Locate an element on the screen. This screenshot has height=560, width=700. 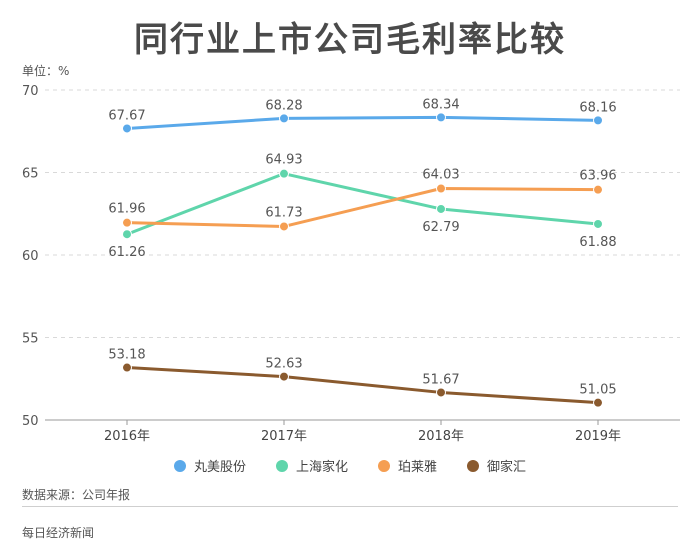
legend-item: 珀莱雅 is located at coordinates (407, 465).